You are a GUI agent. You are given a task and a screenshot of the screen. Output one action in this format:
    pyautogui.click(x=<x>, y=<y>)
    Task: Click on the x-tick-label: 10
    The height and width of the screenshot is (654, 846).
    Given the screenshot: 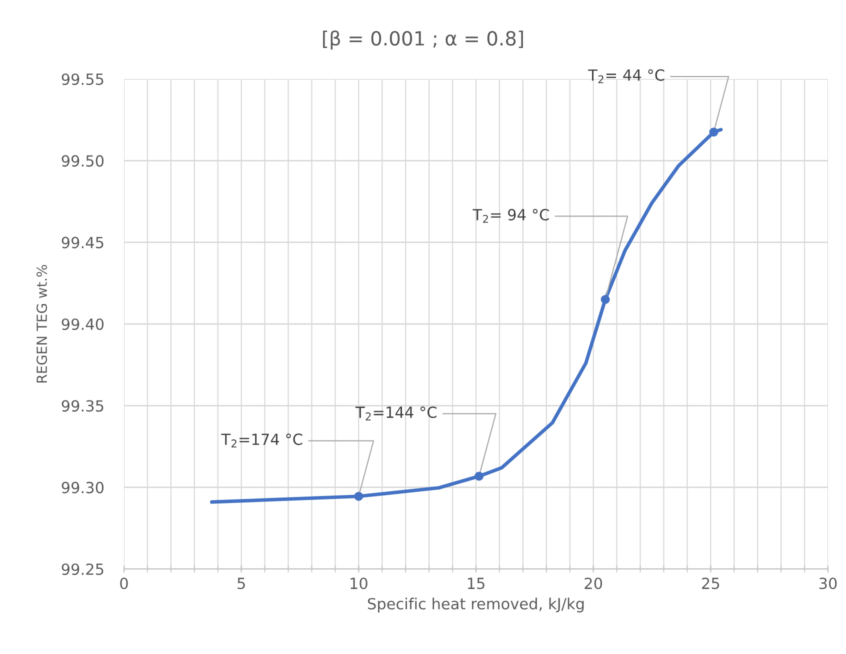 What is the action you would take?
    pyautogui.click(x=359, y=584)
    